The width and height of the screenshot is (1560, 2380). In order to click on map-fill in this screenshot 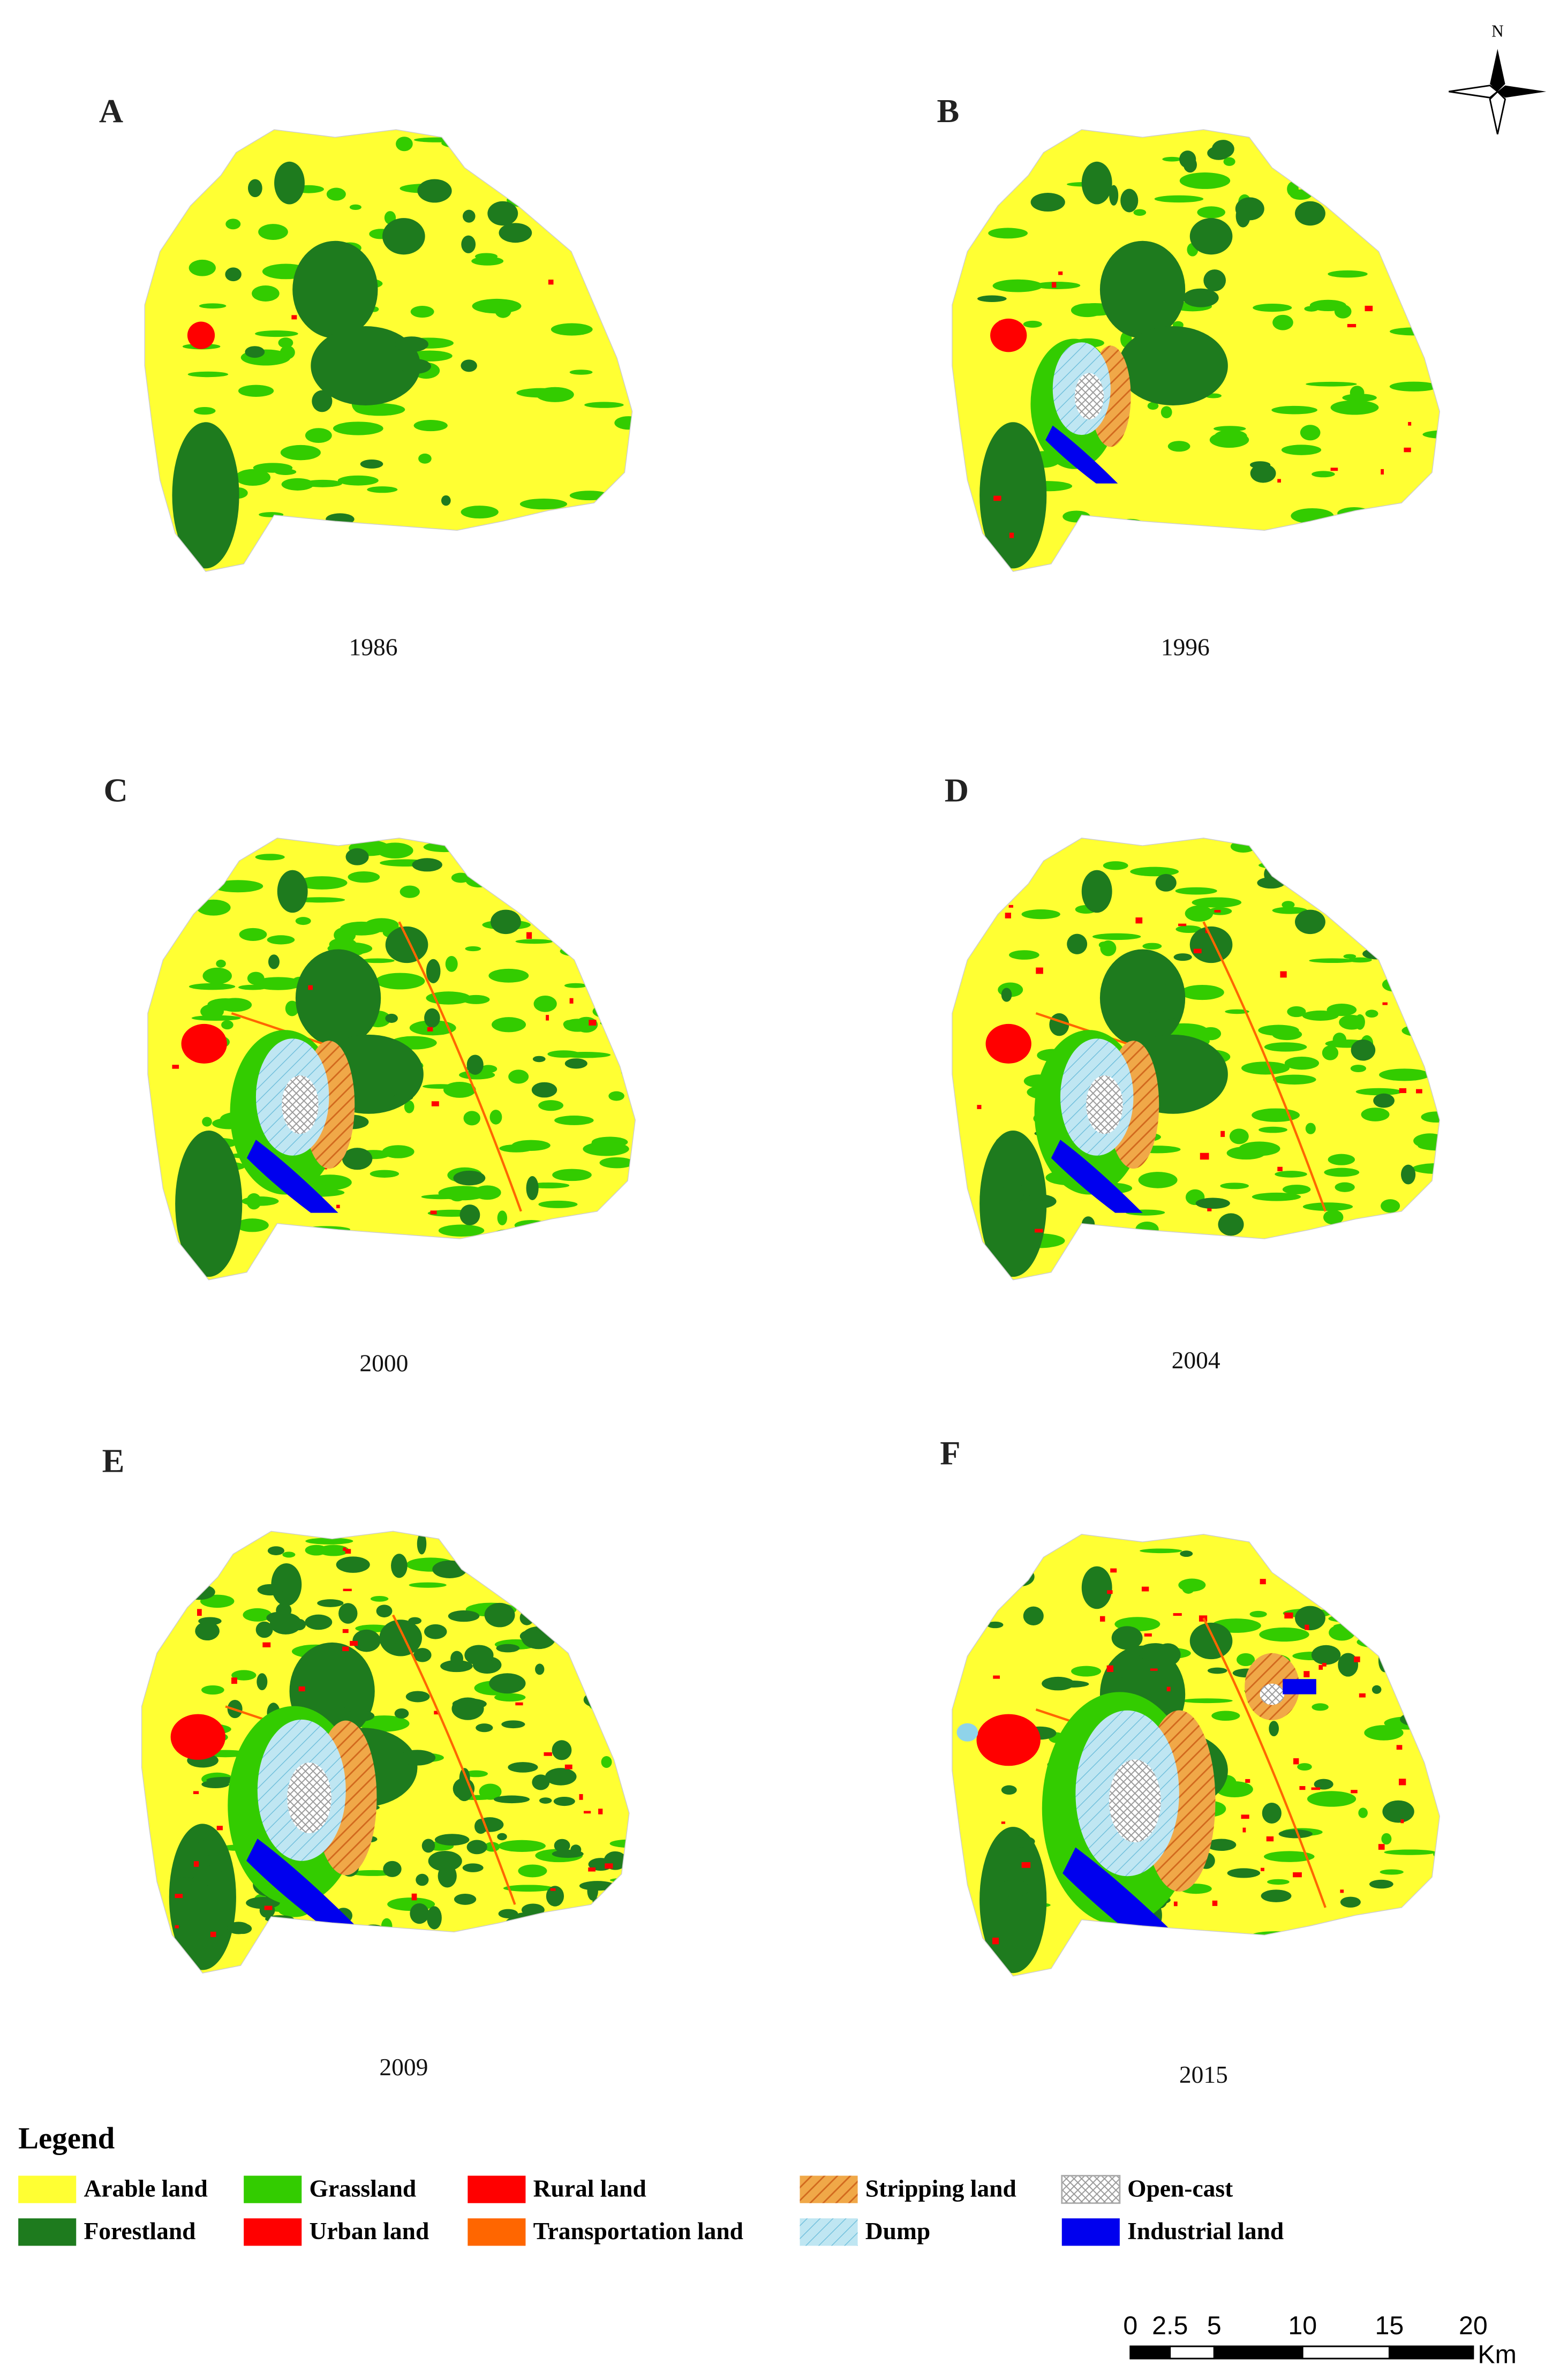, I will do `click(1196, 1755)`.